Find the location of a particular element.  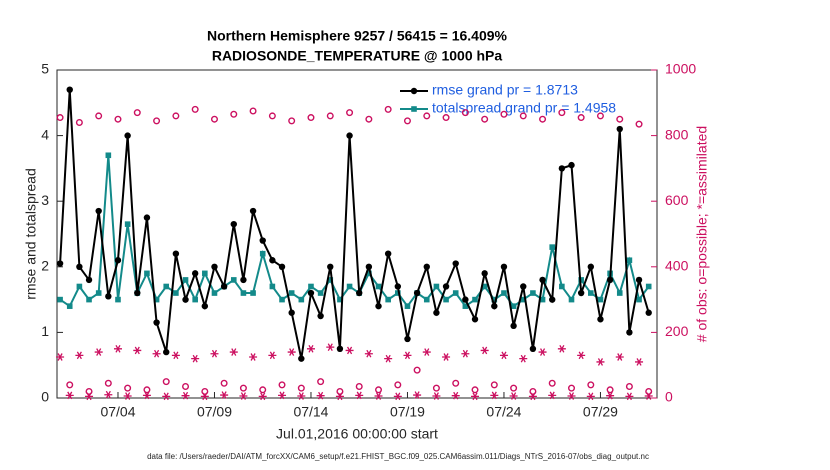

y2-tick-label: 800 is located at coordinates (677, 134).